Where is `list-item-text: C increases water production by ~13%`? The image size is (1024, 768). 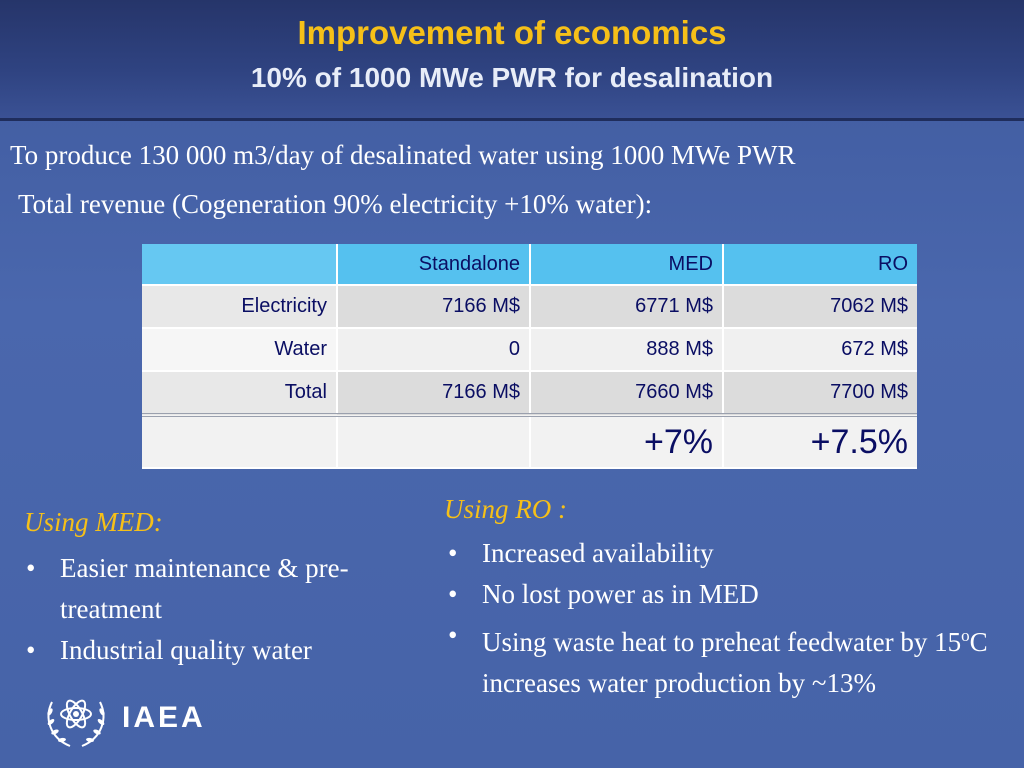 list-item-text: C increases water production by ~13% is located at coordinates (735, 662).